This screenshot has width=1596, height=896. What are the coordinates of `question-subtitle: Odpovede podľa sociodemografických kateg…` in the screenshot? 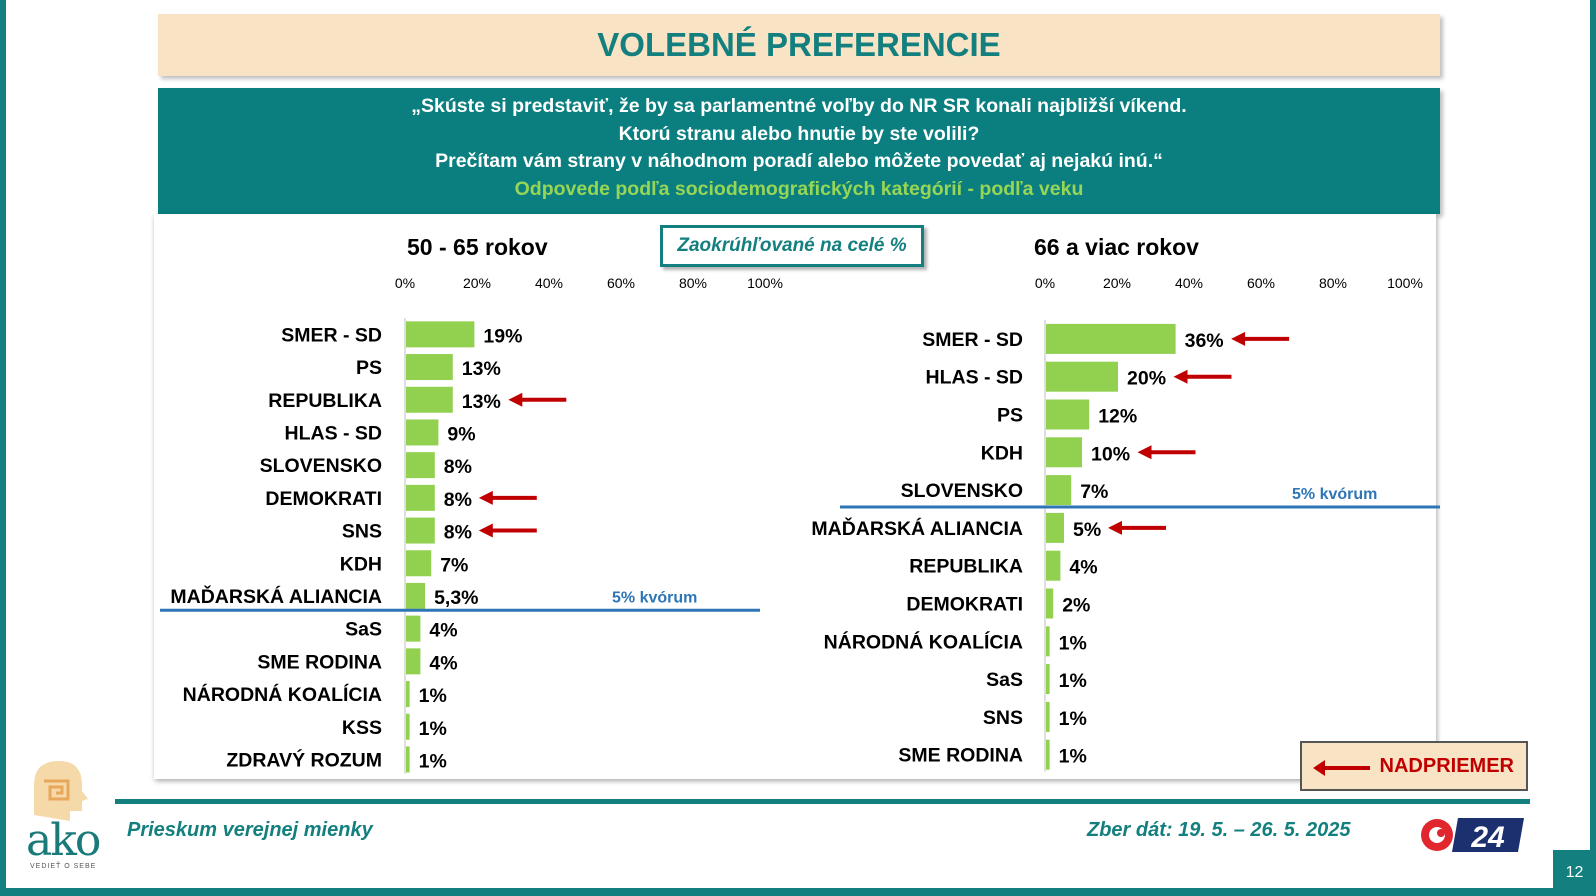 It's located at (799, 188).